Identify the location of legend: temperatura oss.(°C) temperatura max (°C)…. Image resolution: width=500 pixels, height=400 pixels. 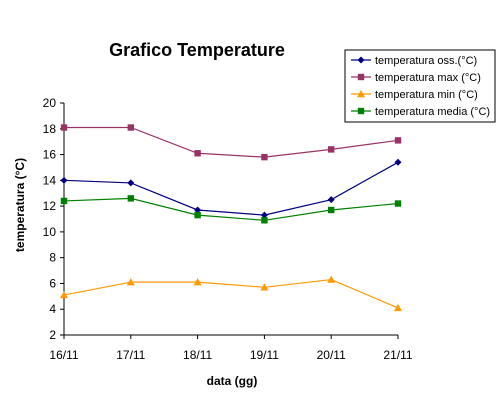
(420, 86).